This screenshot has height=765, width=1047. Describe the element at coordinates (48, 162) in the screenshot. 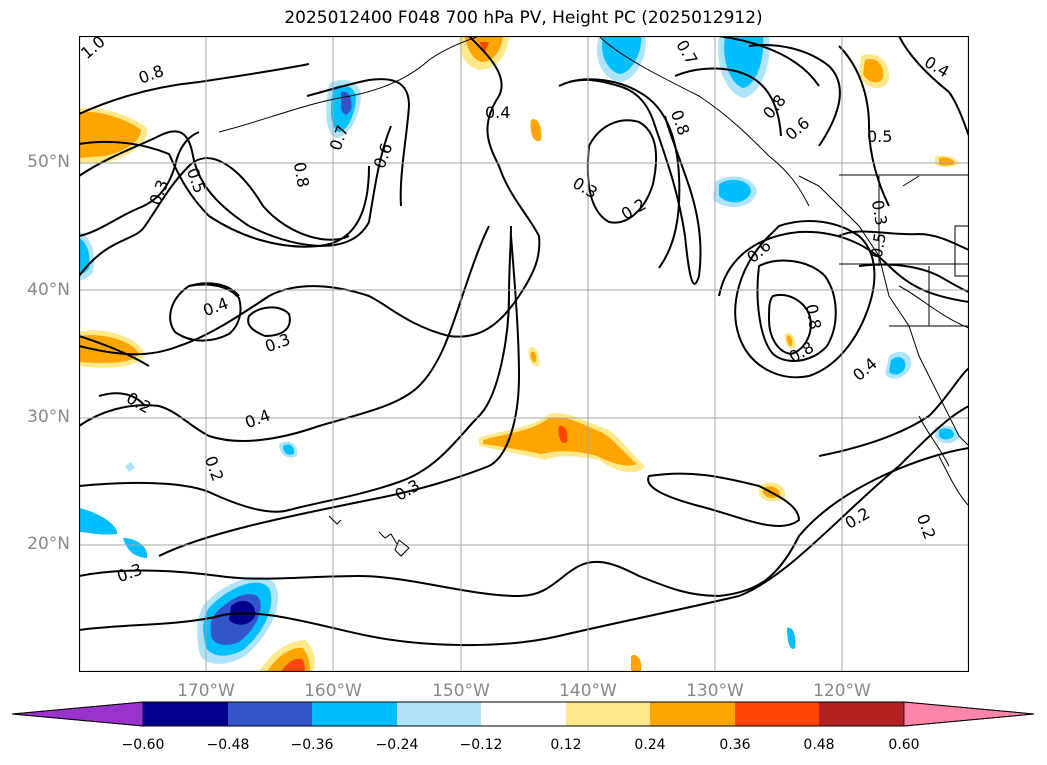

I see `lat-label: 50°N` at that location.